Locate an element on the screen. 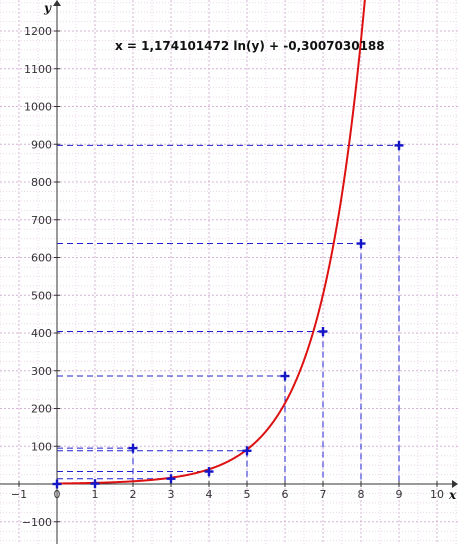  x-tick-label: 6 is located at coordinates (285, 494).